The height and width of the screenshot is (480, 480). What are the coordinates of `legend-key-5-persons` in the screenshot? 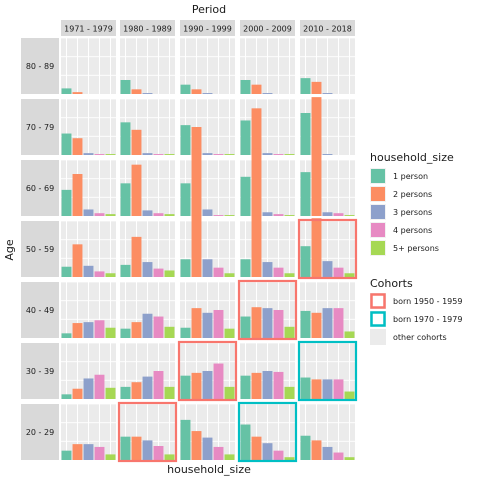 It's located at (378, 248).